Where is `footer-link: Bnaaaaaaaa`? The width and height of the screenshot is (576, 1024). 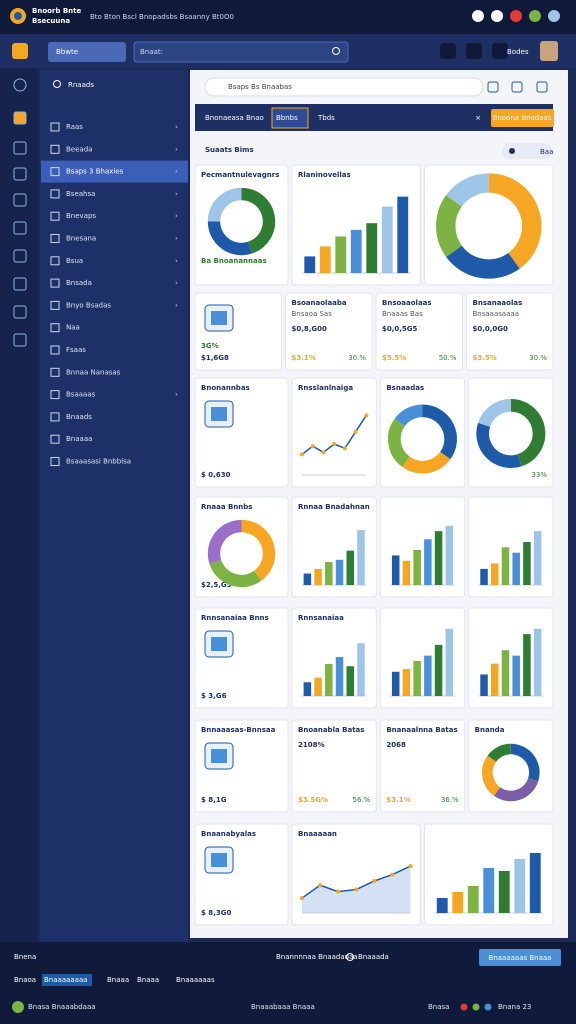 footer-link: Bnaaaaaaaa is located at coordinates (66, 980).